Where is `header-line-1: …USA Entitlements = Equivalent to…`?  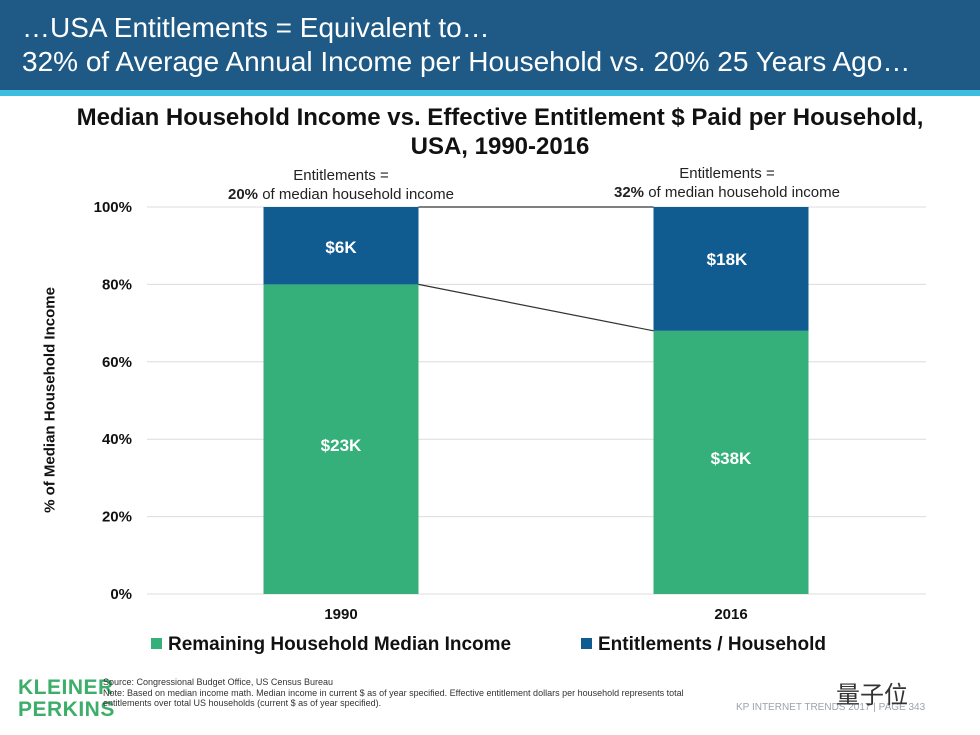 header-line-1: …USA Entitlements = Equivalent to… is located at coordinates (256, 27).